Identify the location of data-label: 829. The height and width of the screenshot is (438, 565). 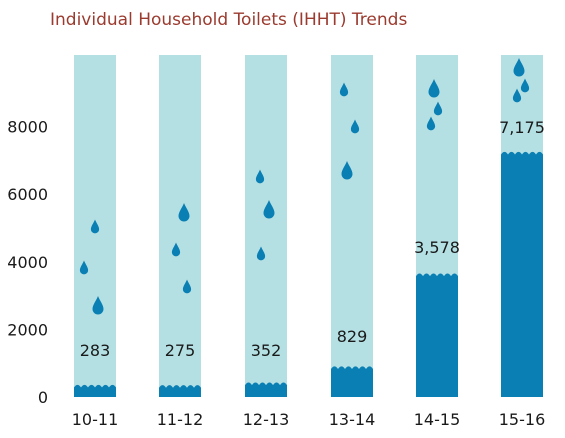
(352, 336).